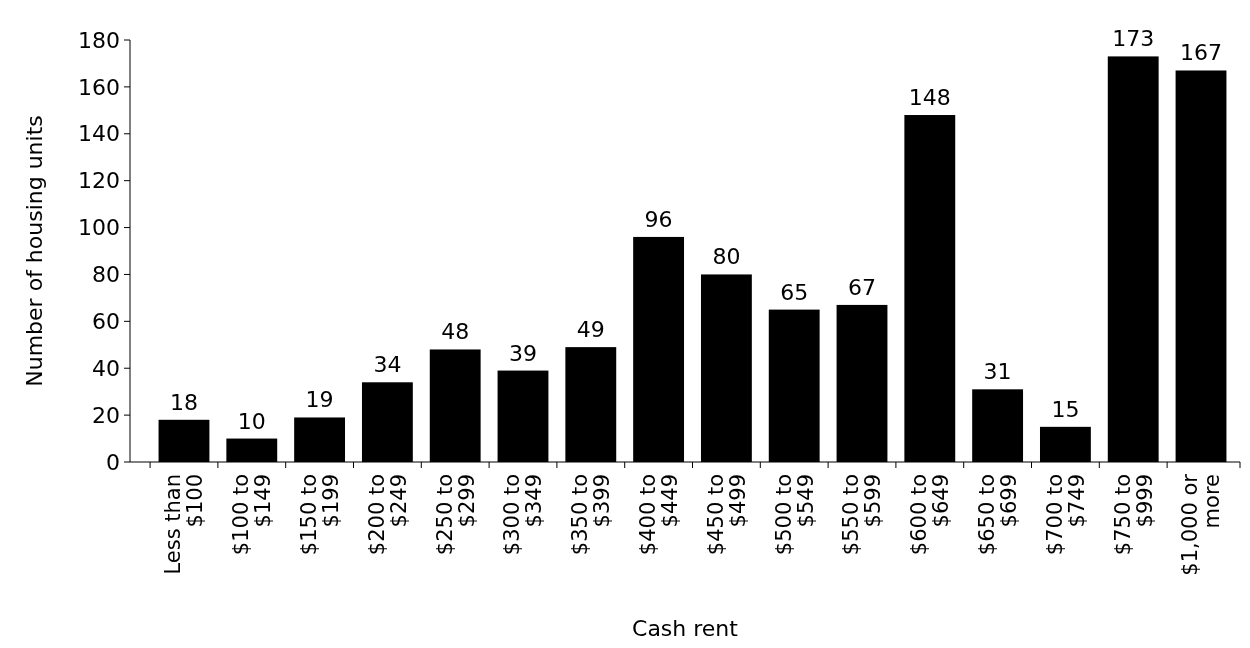 The image size is (1250, 648). What do you see at coordinates (794, 292) in the screenshot?
I see `data-label: 65` at bounding box center [794, 292].